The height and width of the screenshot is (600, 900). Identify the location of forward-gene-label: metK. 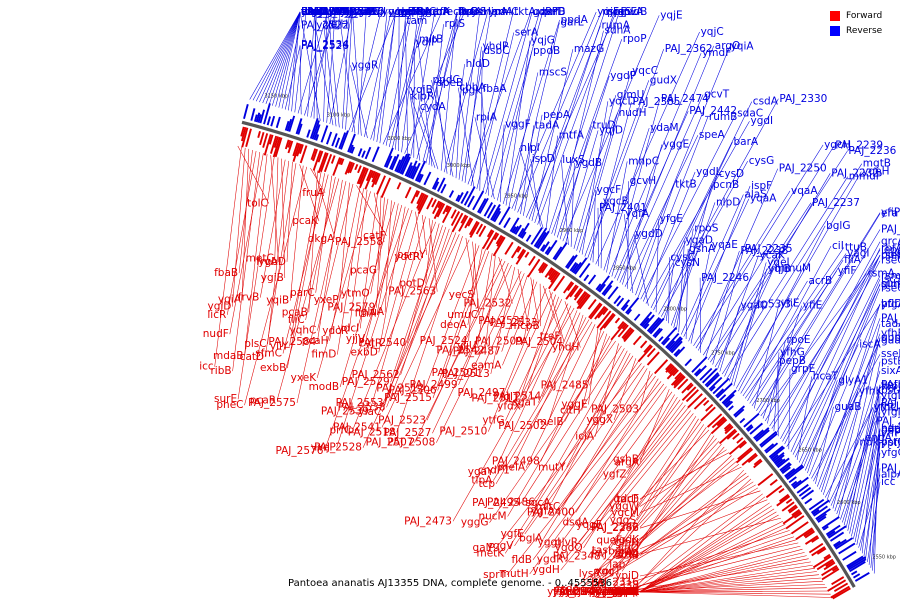
(490, 553).